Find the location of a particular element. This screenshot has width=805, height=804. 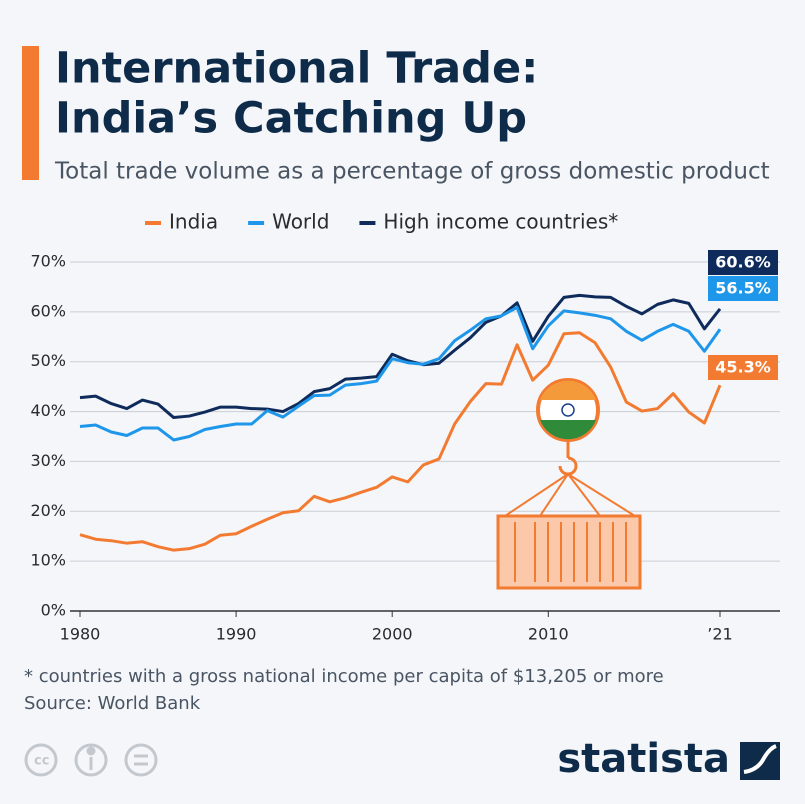

x-tick-label: 1980 is located at coordinates (80, 634).